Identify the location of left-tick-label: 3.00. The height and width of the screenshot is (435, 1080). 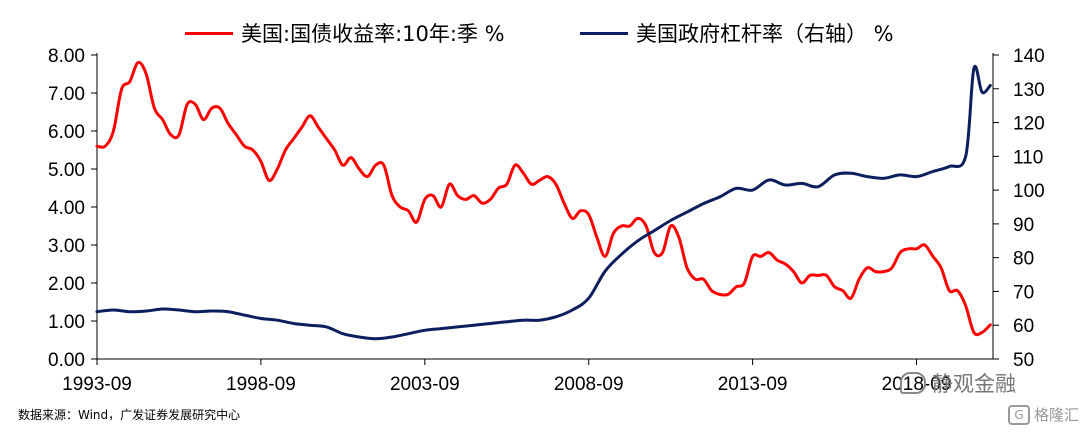
(66, 246).